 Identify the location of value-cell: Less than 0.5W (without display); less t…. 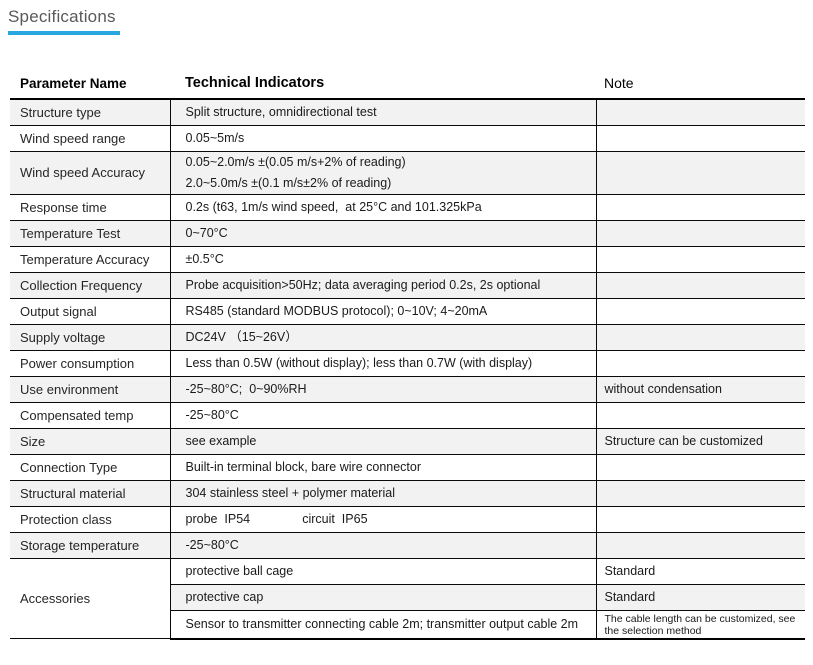
(383, 363).